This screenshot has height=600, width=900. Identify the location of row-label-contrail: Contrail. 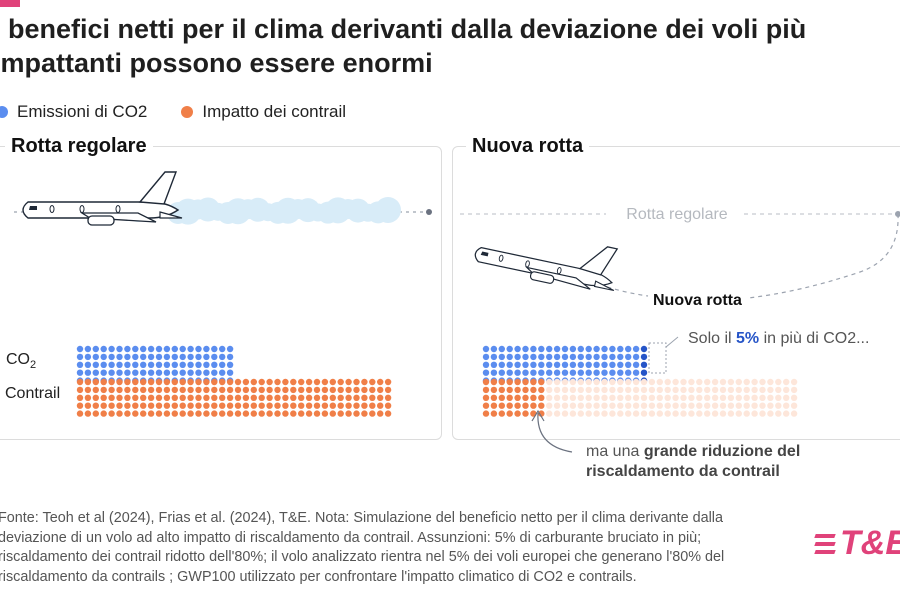
(32, 393).